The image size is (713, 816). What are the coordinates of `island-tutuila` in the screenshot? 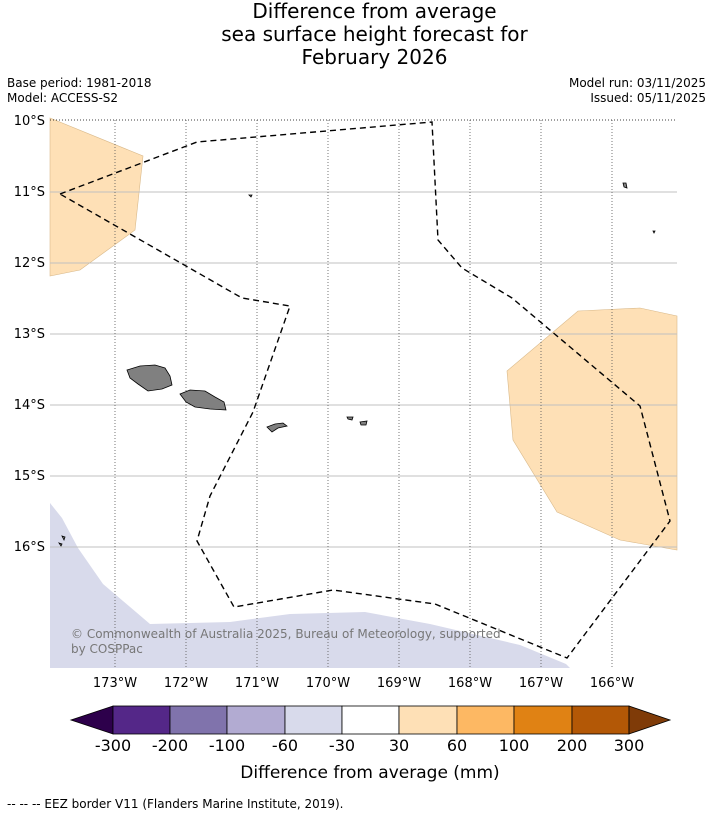 It's located at (277, 427).